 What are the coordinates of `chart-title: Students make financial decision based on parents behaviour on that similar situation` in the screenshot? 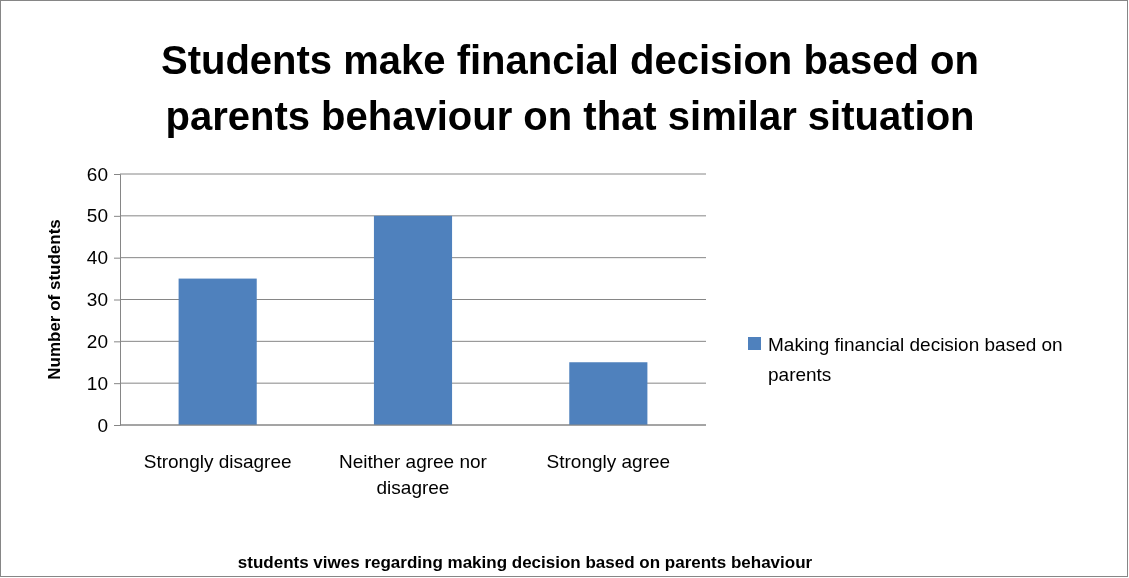 It's located at (570, 88).